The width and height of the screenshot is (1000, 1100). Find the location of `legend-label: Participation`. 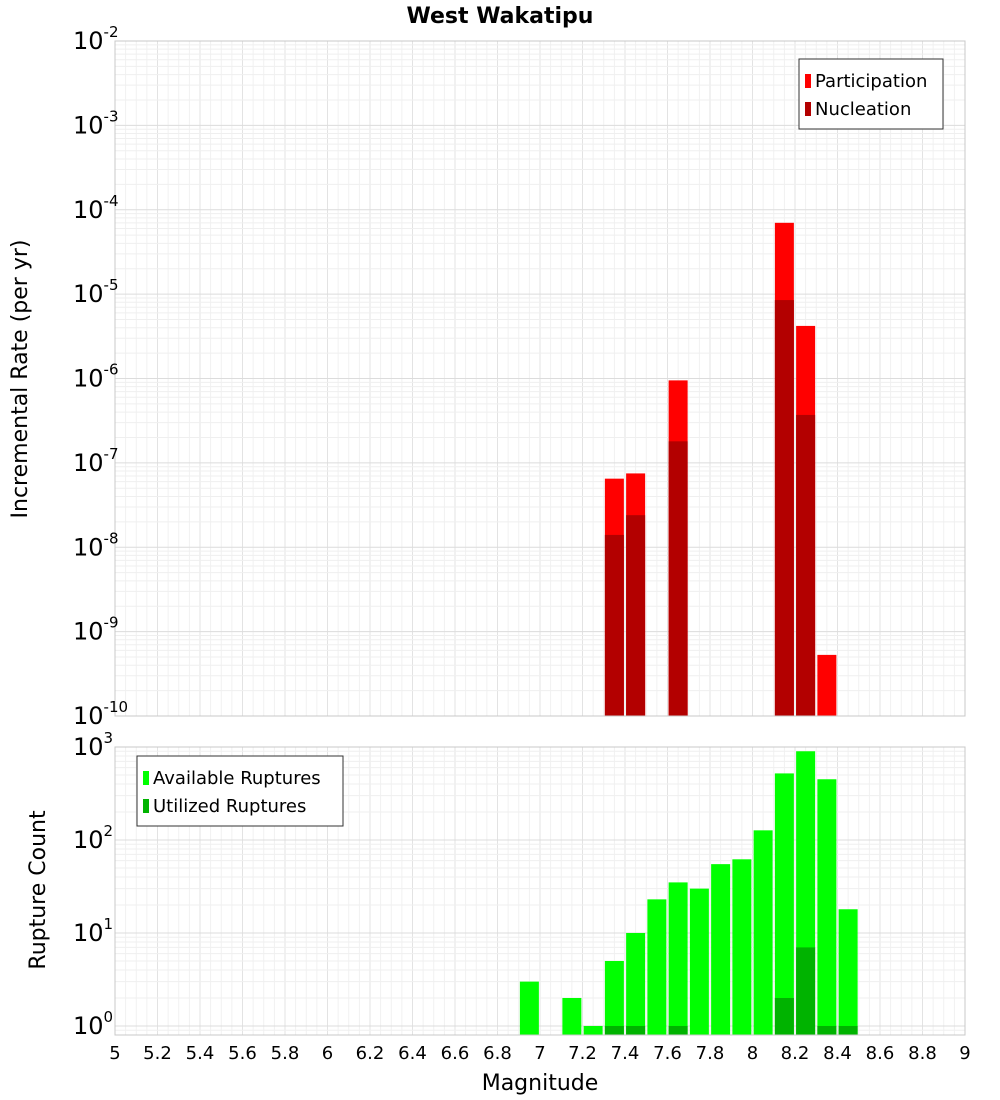

legend-label: Participation is located at coordinates (871, 81).